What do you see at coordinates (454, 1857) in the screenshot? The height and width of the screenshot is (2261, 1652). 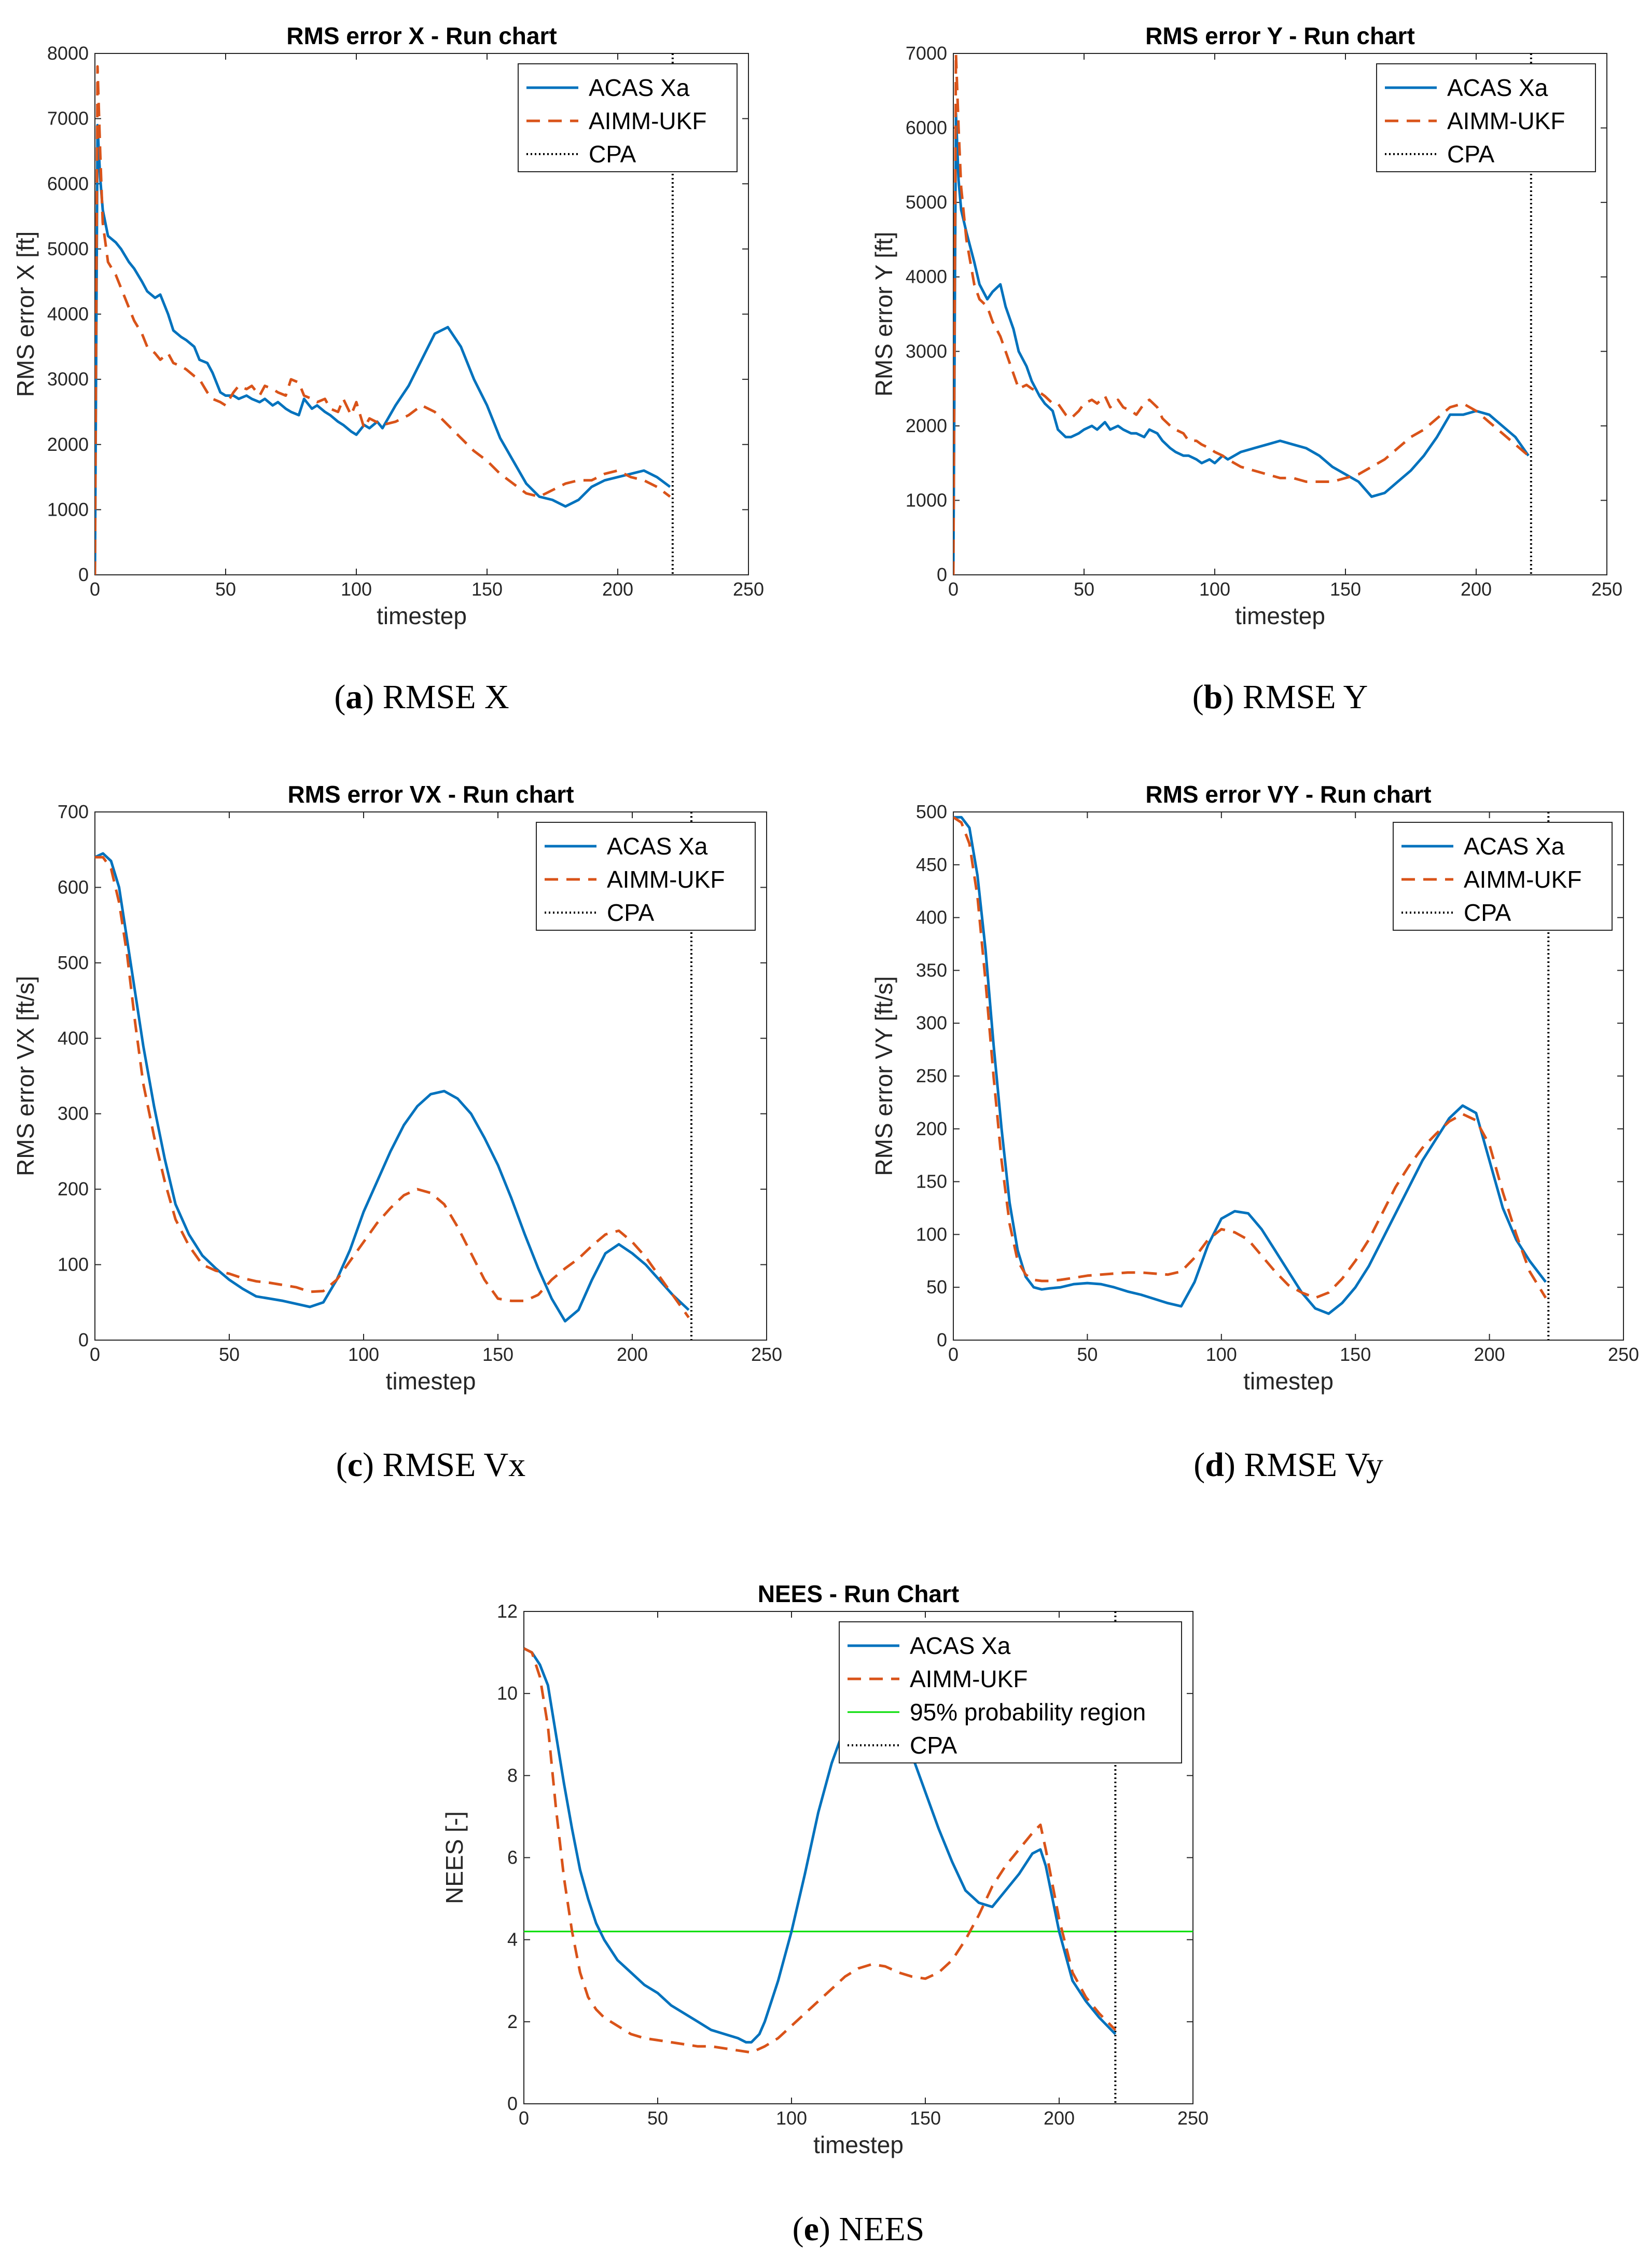 I see `y-axis-label: NEES [-]` at bounding box center [454, 1857].